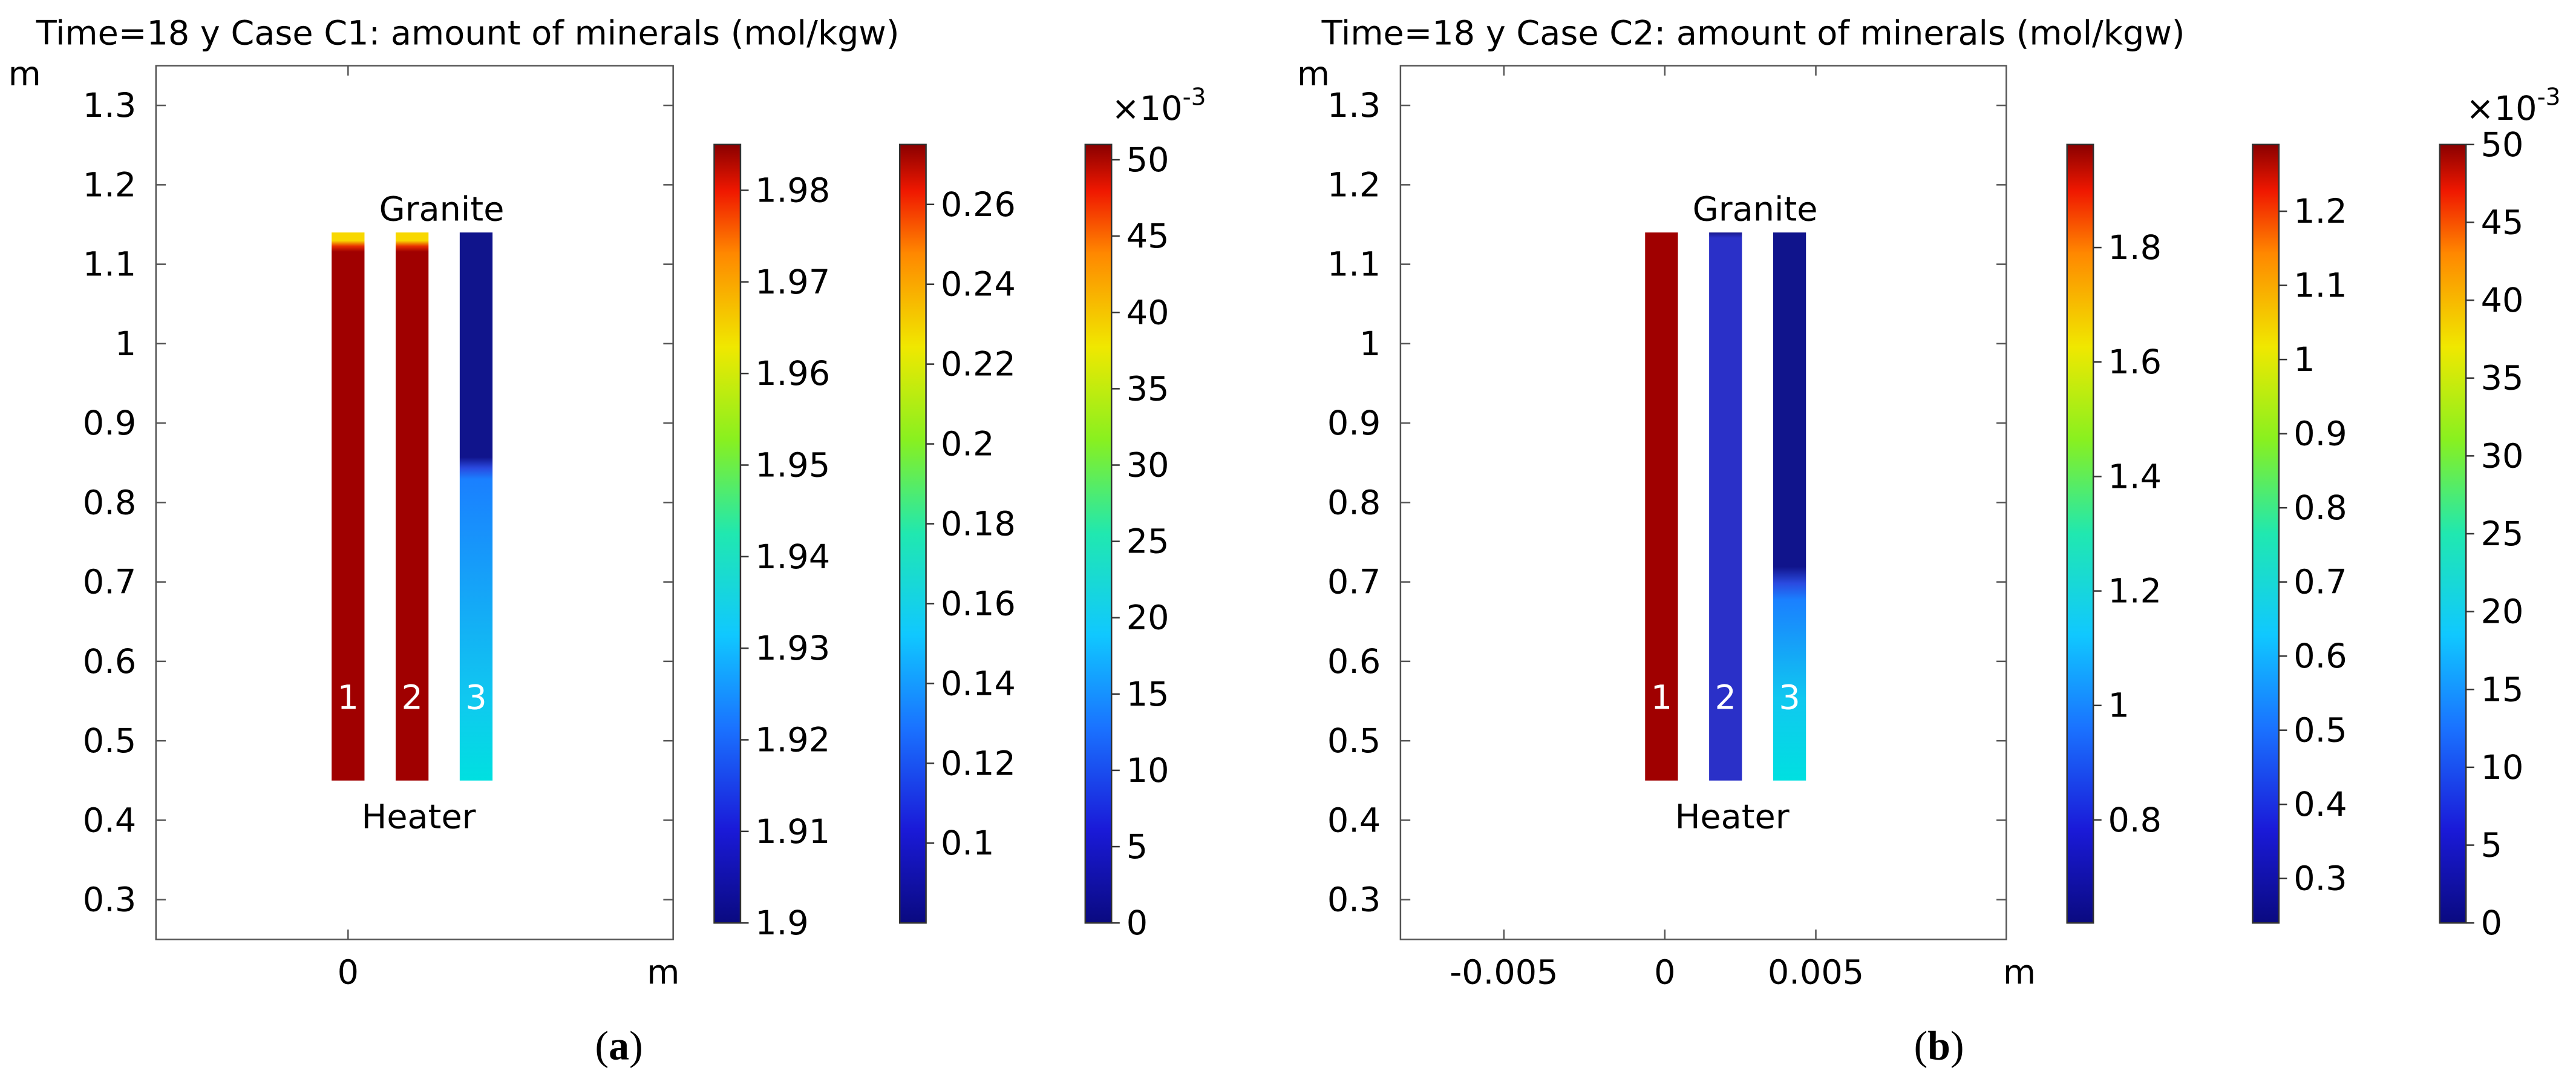 The width and height of the screenshot is (2576, 1079). Describe the element at coordinates (792, 739) in the screenshot. I see `colorbar-tick-label: 1.92` at that location.